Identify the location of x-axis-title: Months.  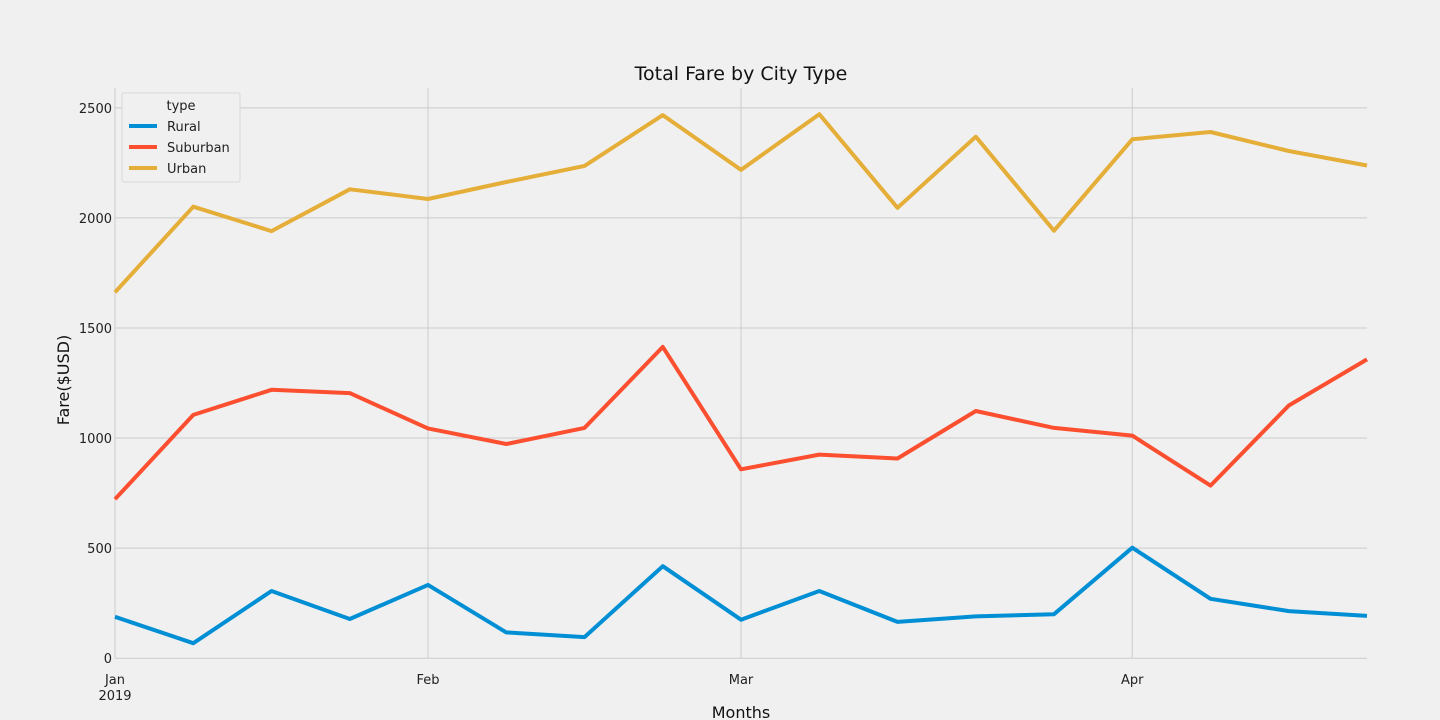
(741, 711).